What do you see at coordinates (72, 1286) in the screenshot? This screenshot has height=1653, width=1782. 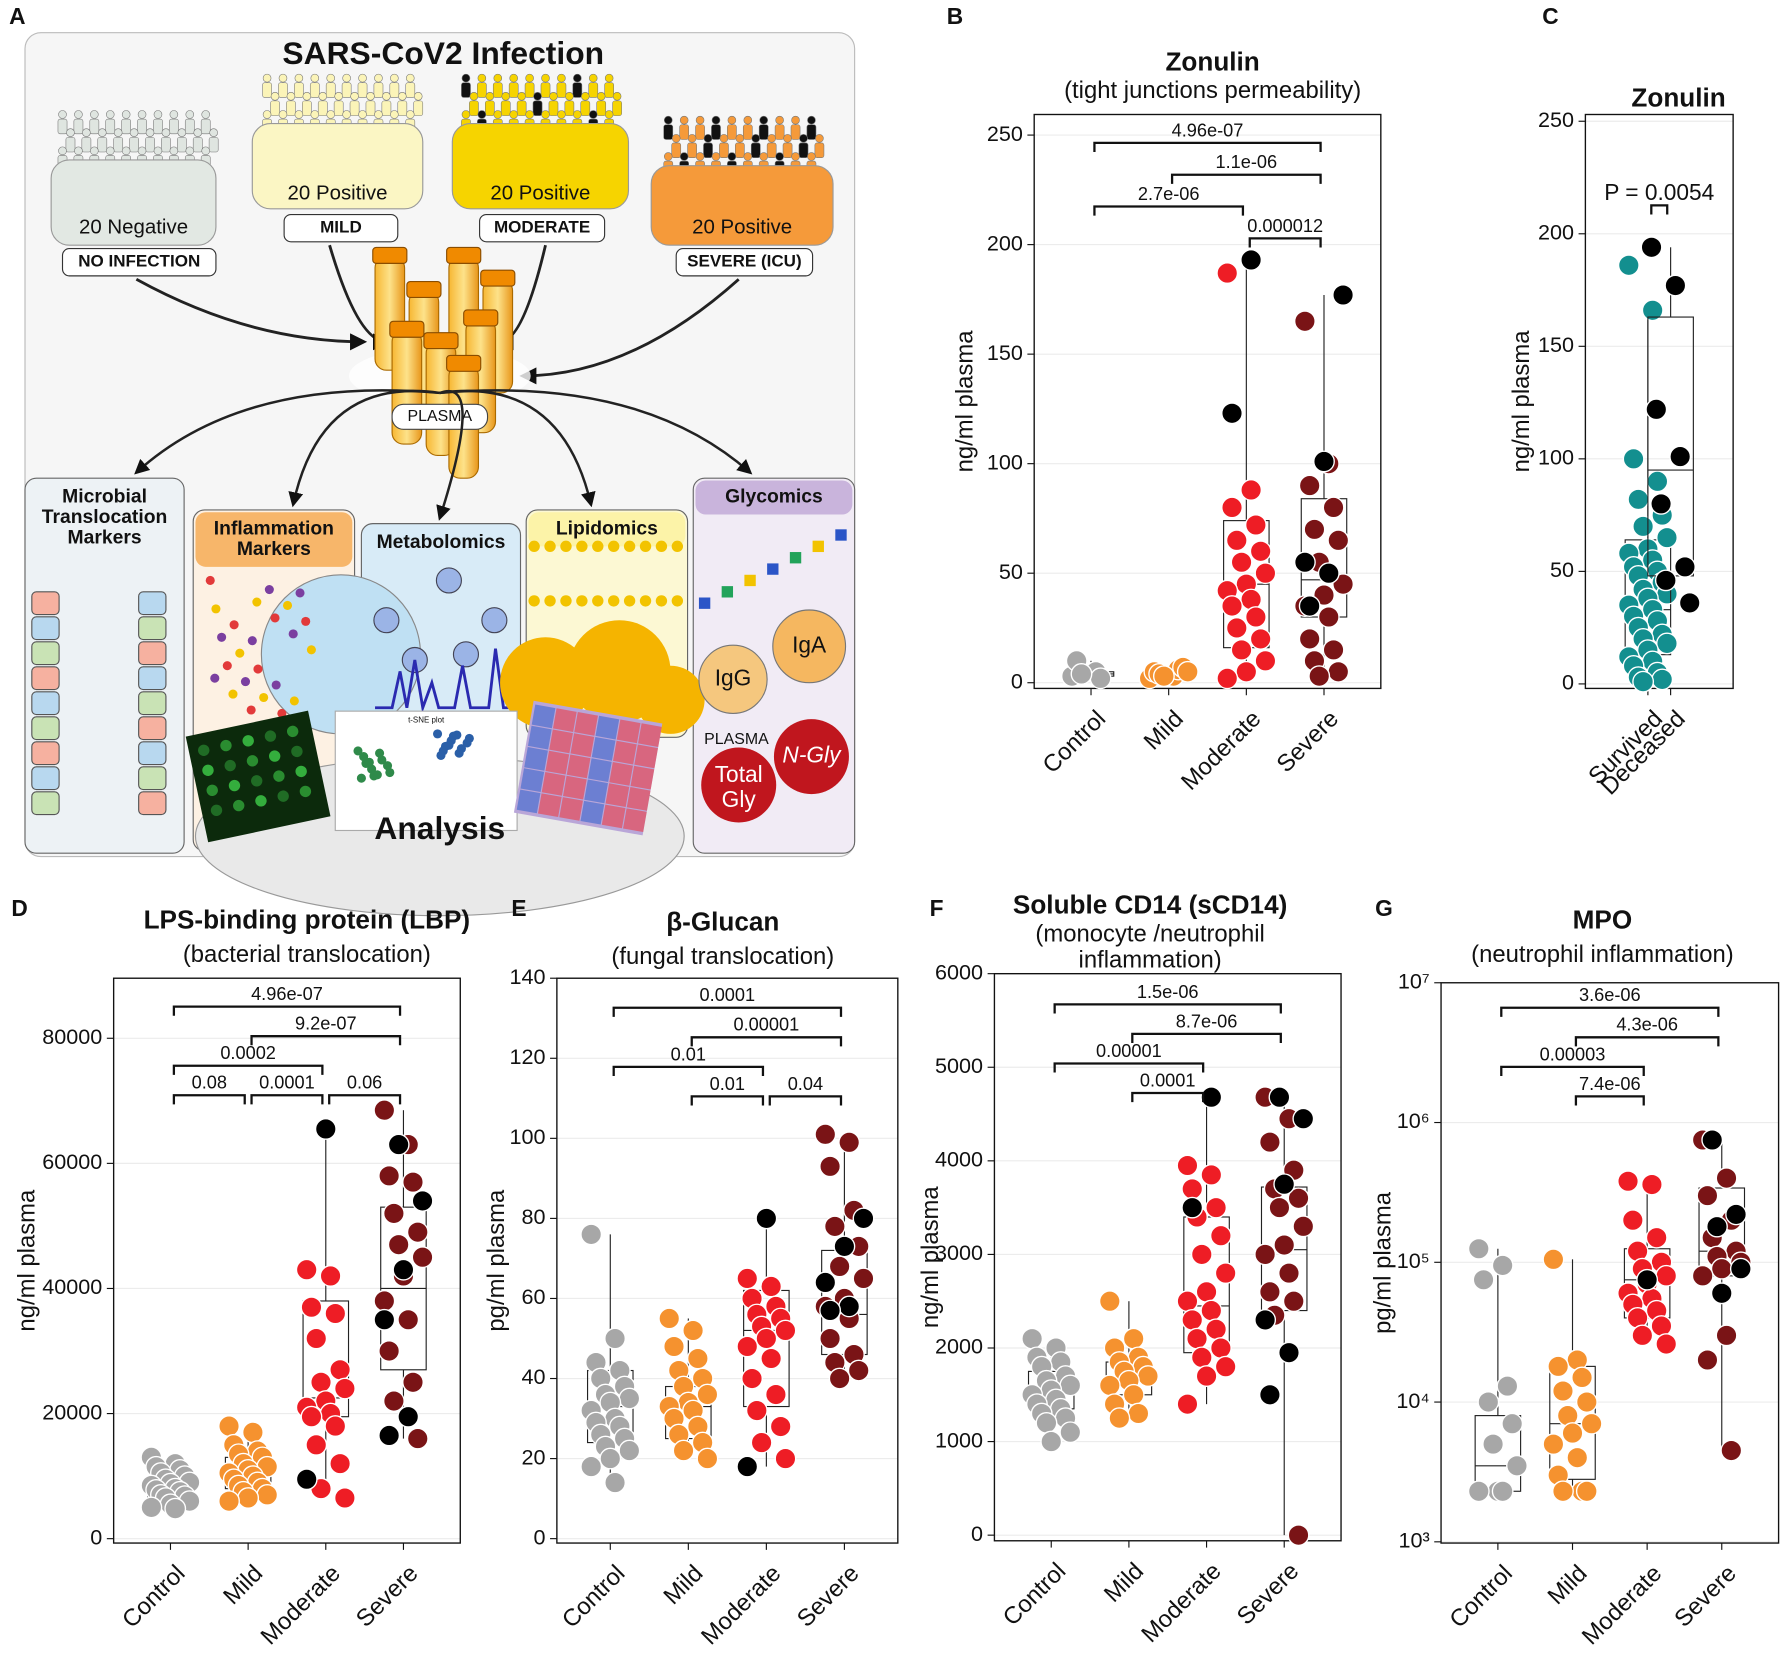 I see `y-tick-label: 40000` at bounding box center [72, 1286].